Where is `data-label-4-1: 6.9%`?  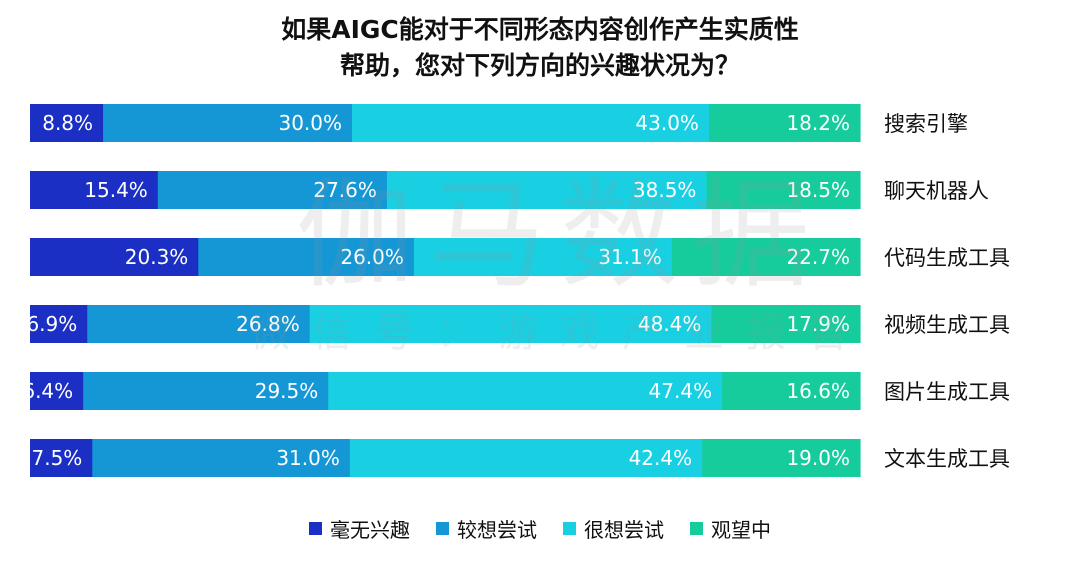
data-label-4-1: 6.9% is located at coordinates (51, 324).